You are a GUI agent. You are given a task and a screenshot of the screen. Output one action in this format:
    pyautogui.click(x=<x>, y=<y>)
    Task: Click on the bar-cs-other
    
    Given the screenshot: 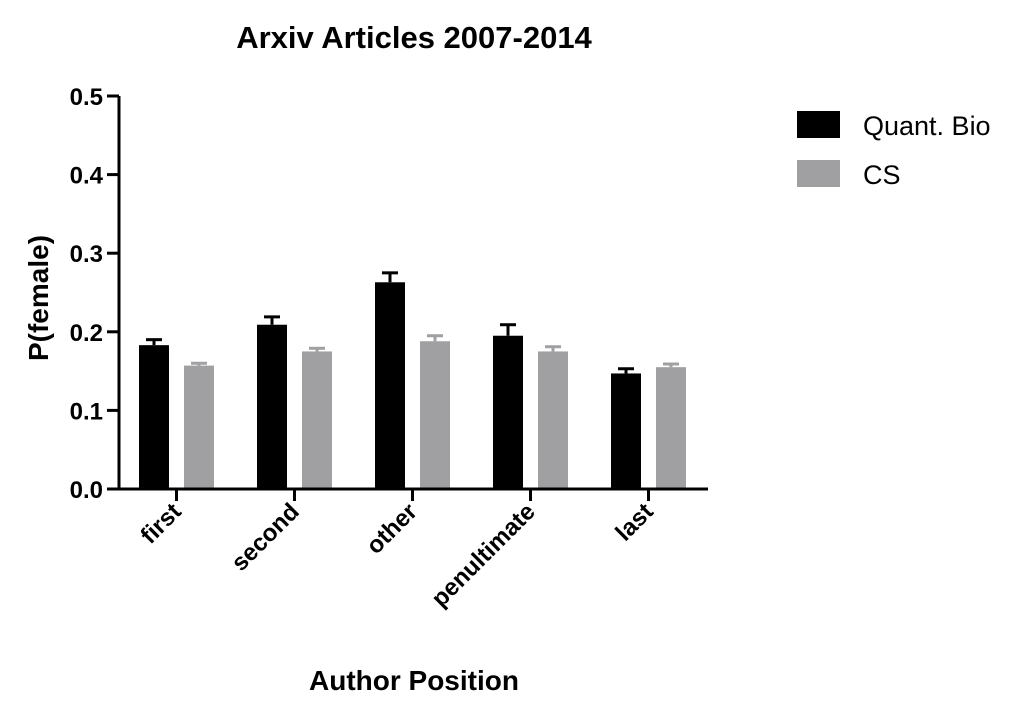 What is the action you would take?
    pyautogui.click(x=435, y=415)
    